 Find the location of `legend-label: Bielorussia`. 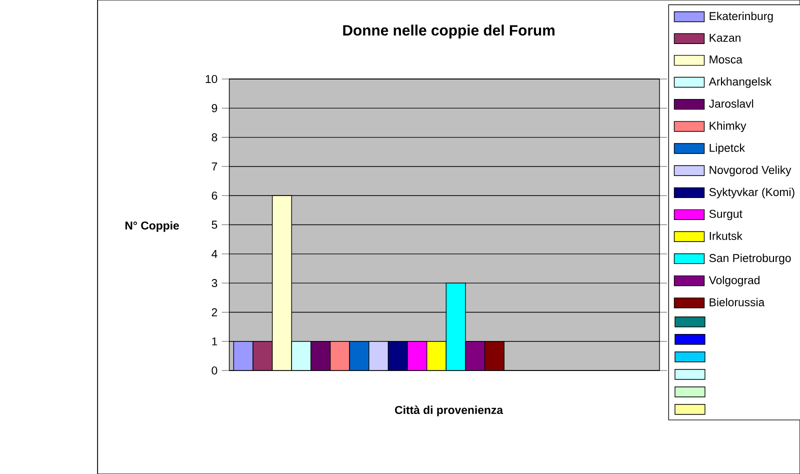

legend-label: Bielorussia is located at coordinates (737, 302).